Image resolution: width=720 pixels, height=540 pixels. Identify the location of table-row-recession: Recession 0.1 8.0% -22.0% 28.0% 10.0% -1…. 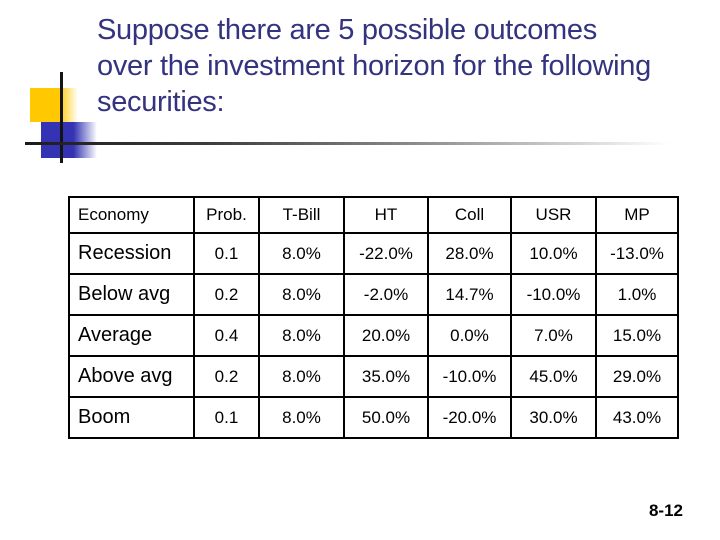
(373, 253).